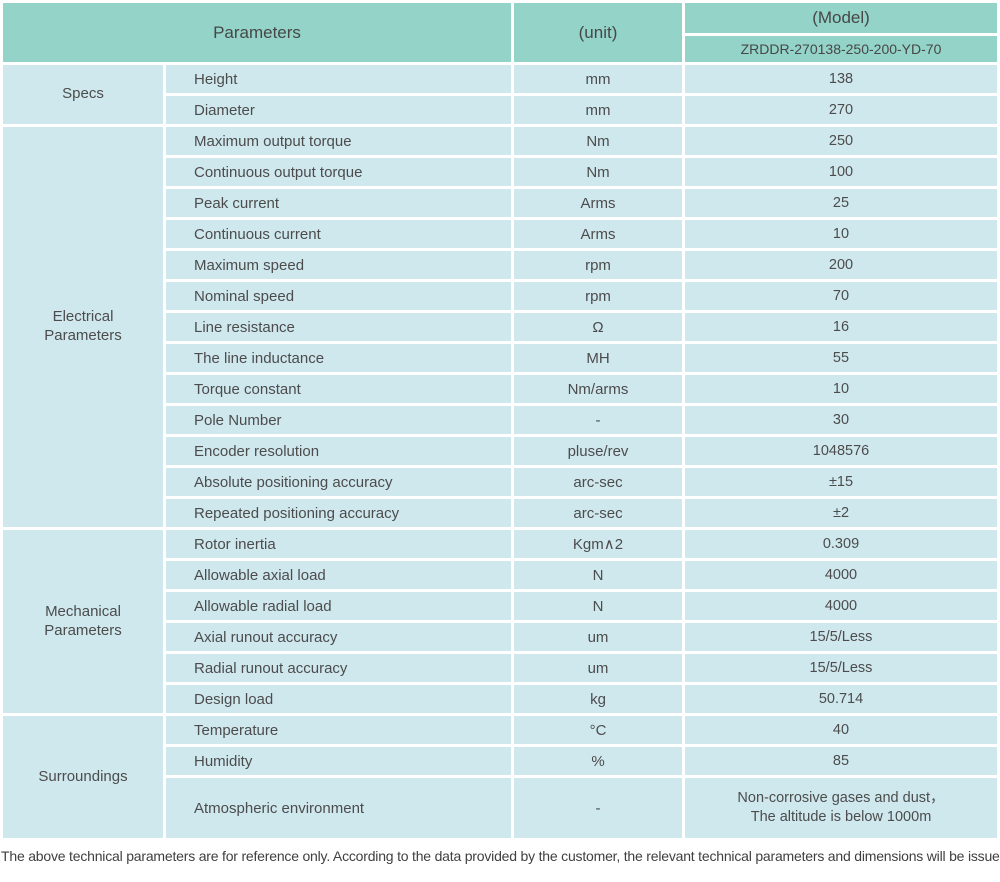 Image resolution: width=1000 pixels, height=882 pixels. I want to click on param-cell: Maximum output torque, so click(338, 141).